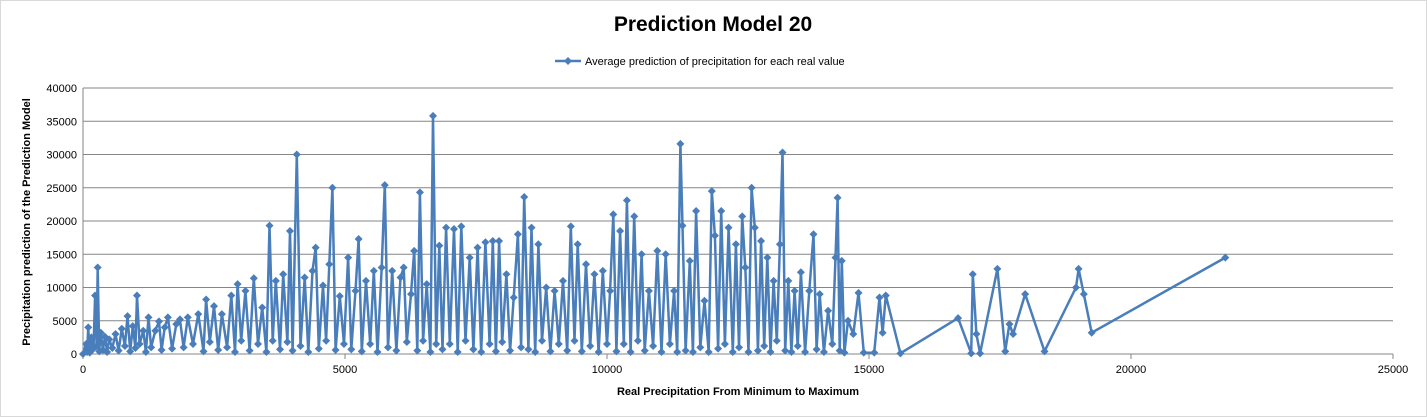  I want to click on y-tick-label: 40000, so click(61, 89).